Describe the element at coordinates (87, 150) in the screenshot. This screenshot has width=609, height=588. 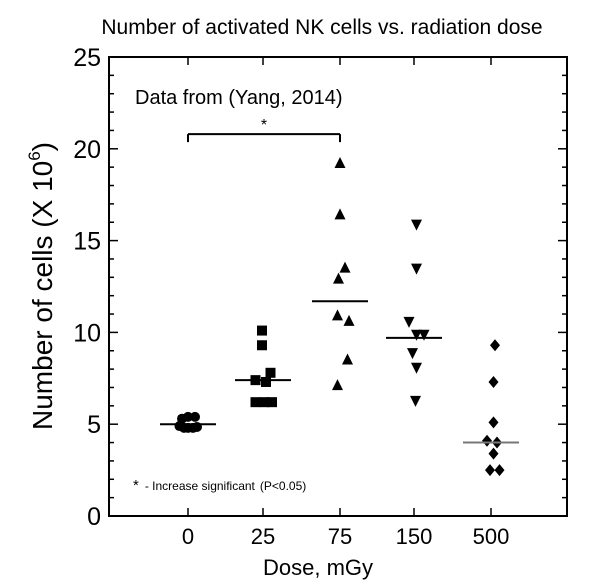
I see `y-tick-label: 20` at that location.